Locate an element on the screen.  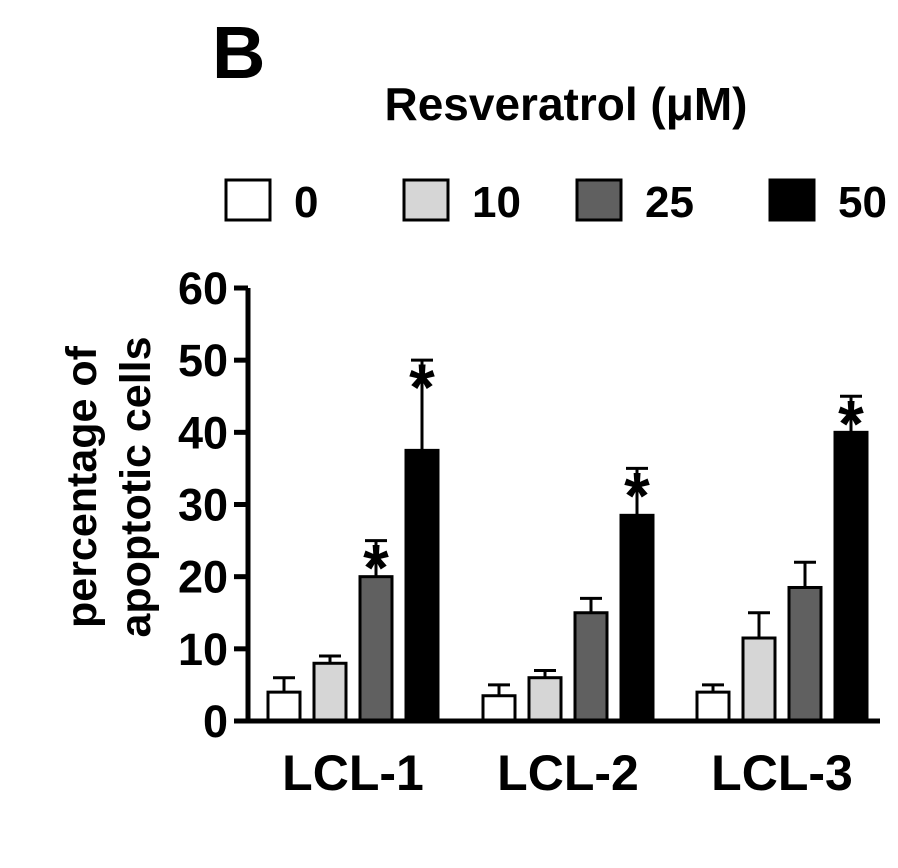
panel-label: B is located at coordinates (238, 52).